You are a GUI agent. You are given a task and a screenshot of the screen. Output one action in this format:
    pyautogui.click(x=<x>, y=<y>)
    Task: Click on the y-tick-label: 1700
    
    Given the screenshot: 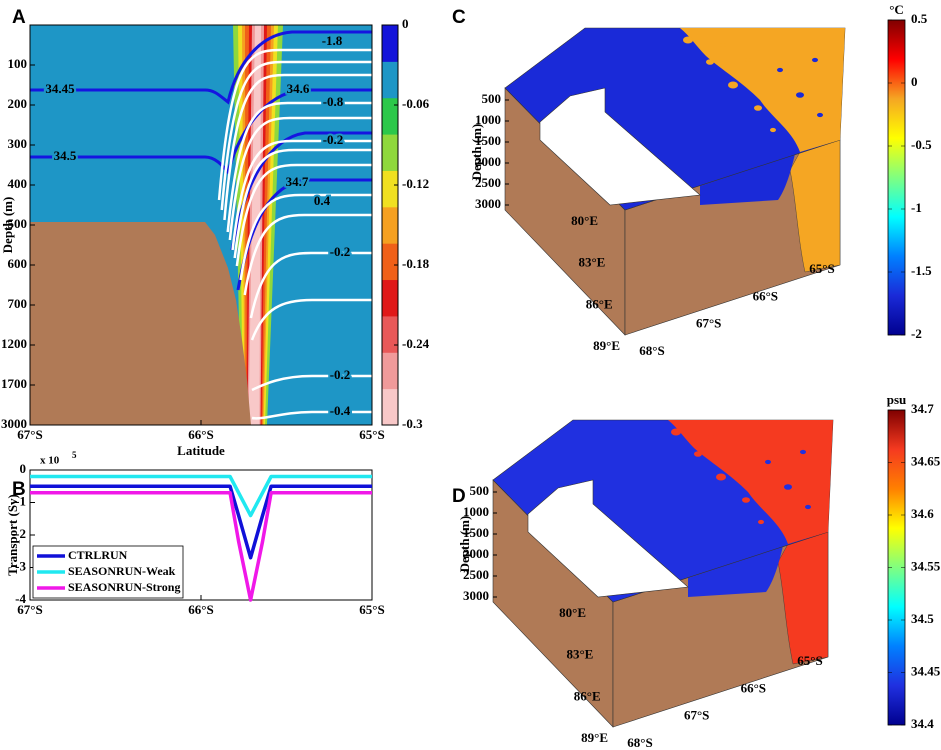 What is the action you would take?
    pyautogui.click(x=14, y=383)
    